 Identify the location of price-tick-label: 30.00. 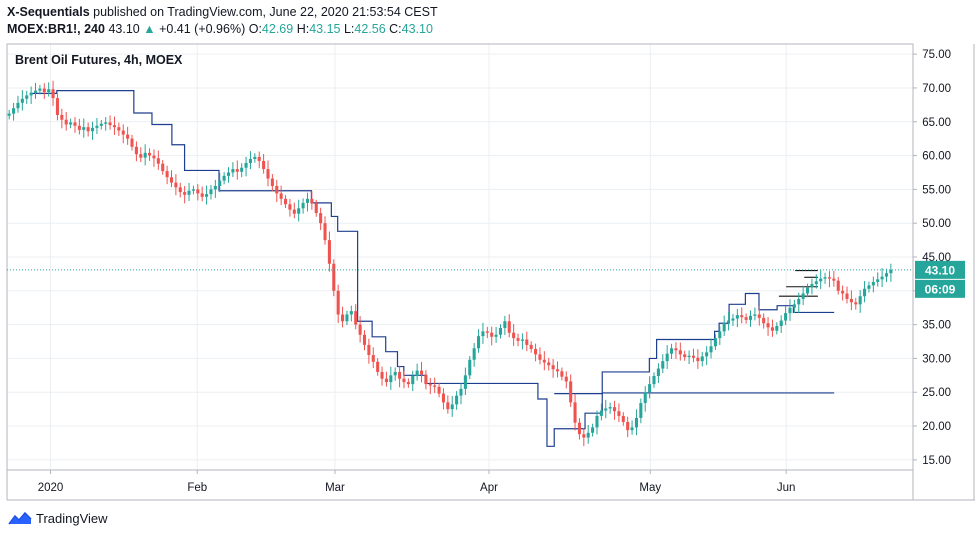
(936, 359).